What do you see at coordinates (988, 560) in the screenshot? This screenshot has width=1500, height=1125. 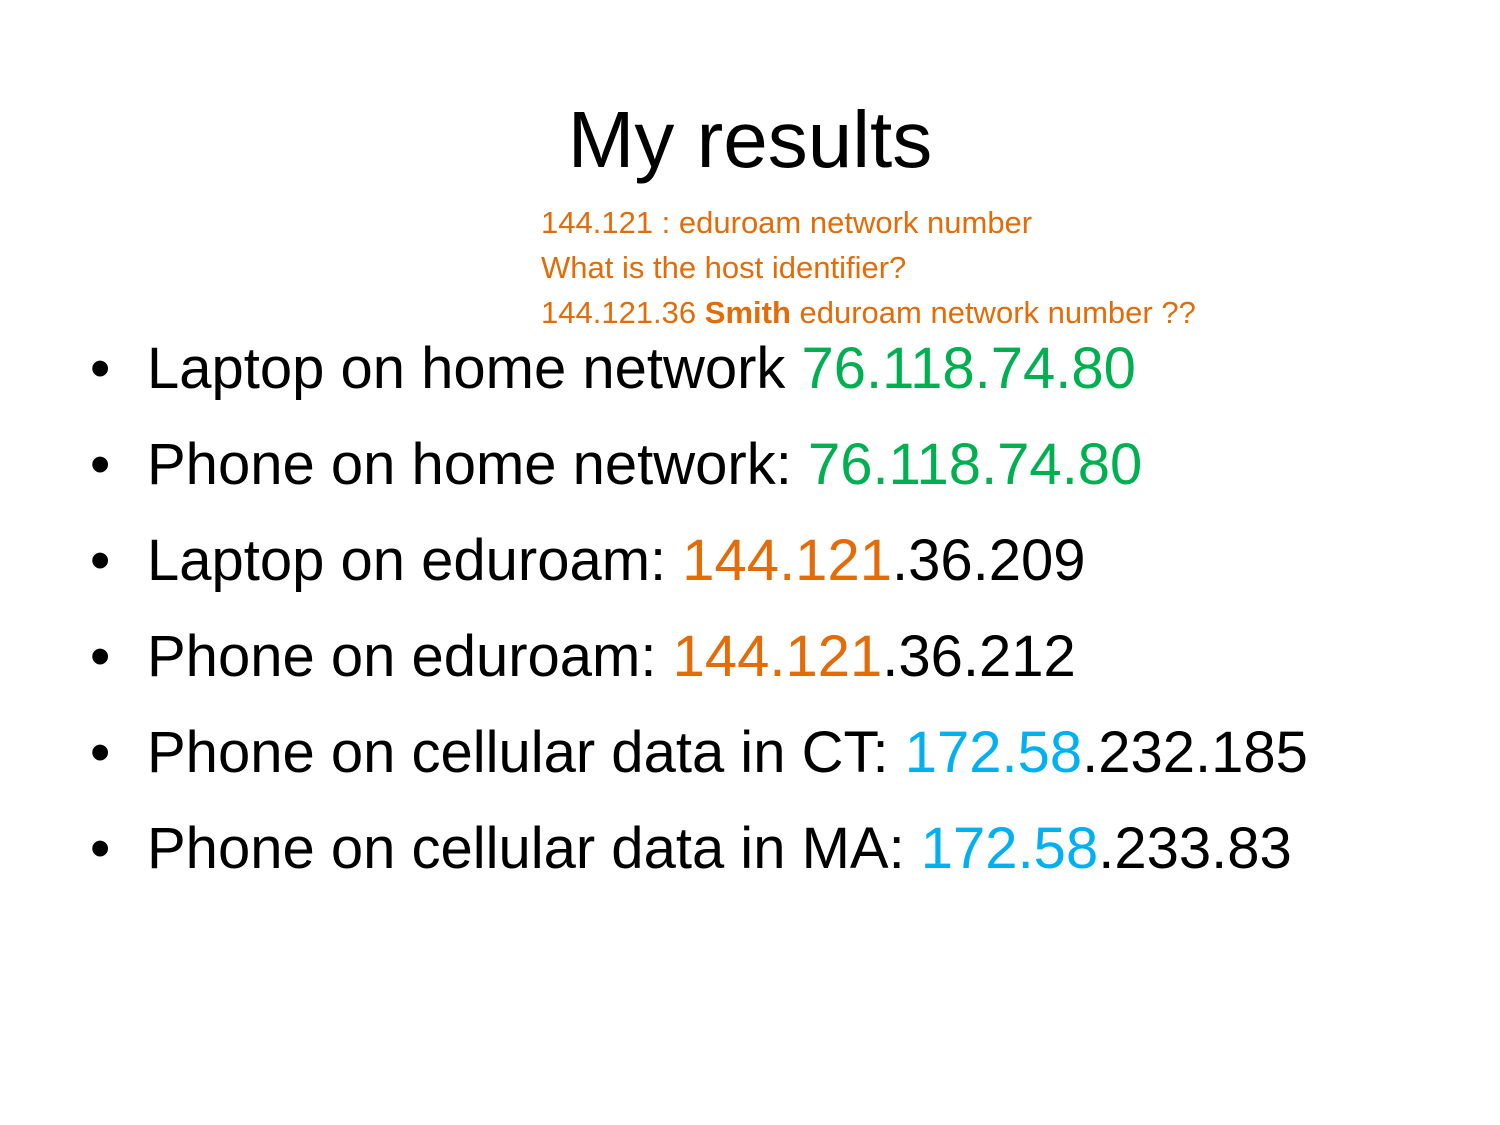 I see `bullet-rest: .36.209` at bounding box center [988, 560].